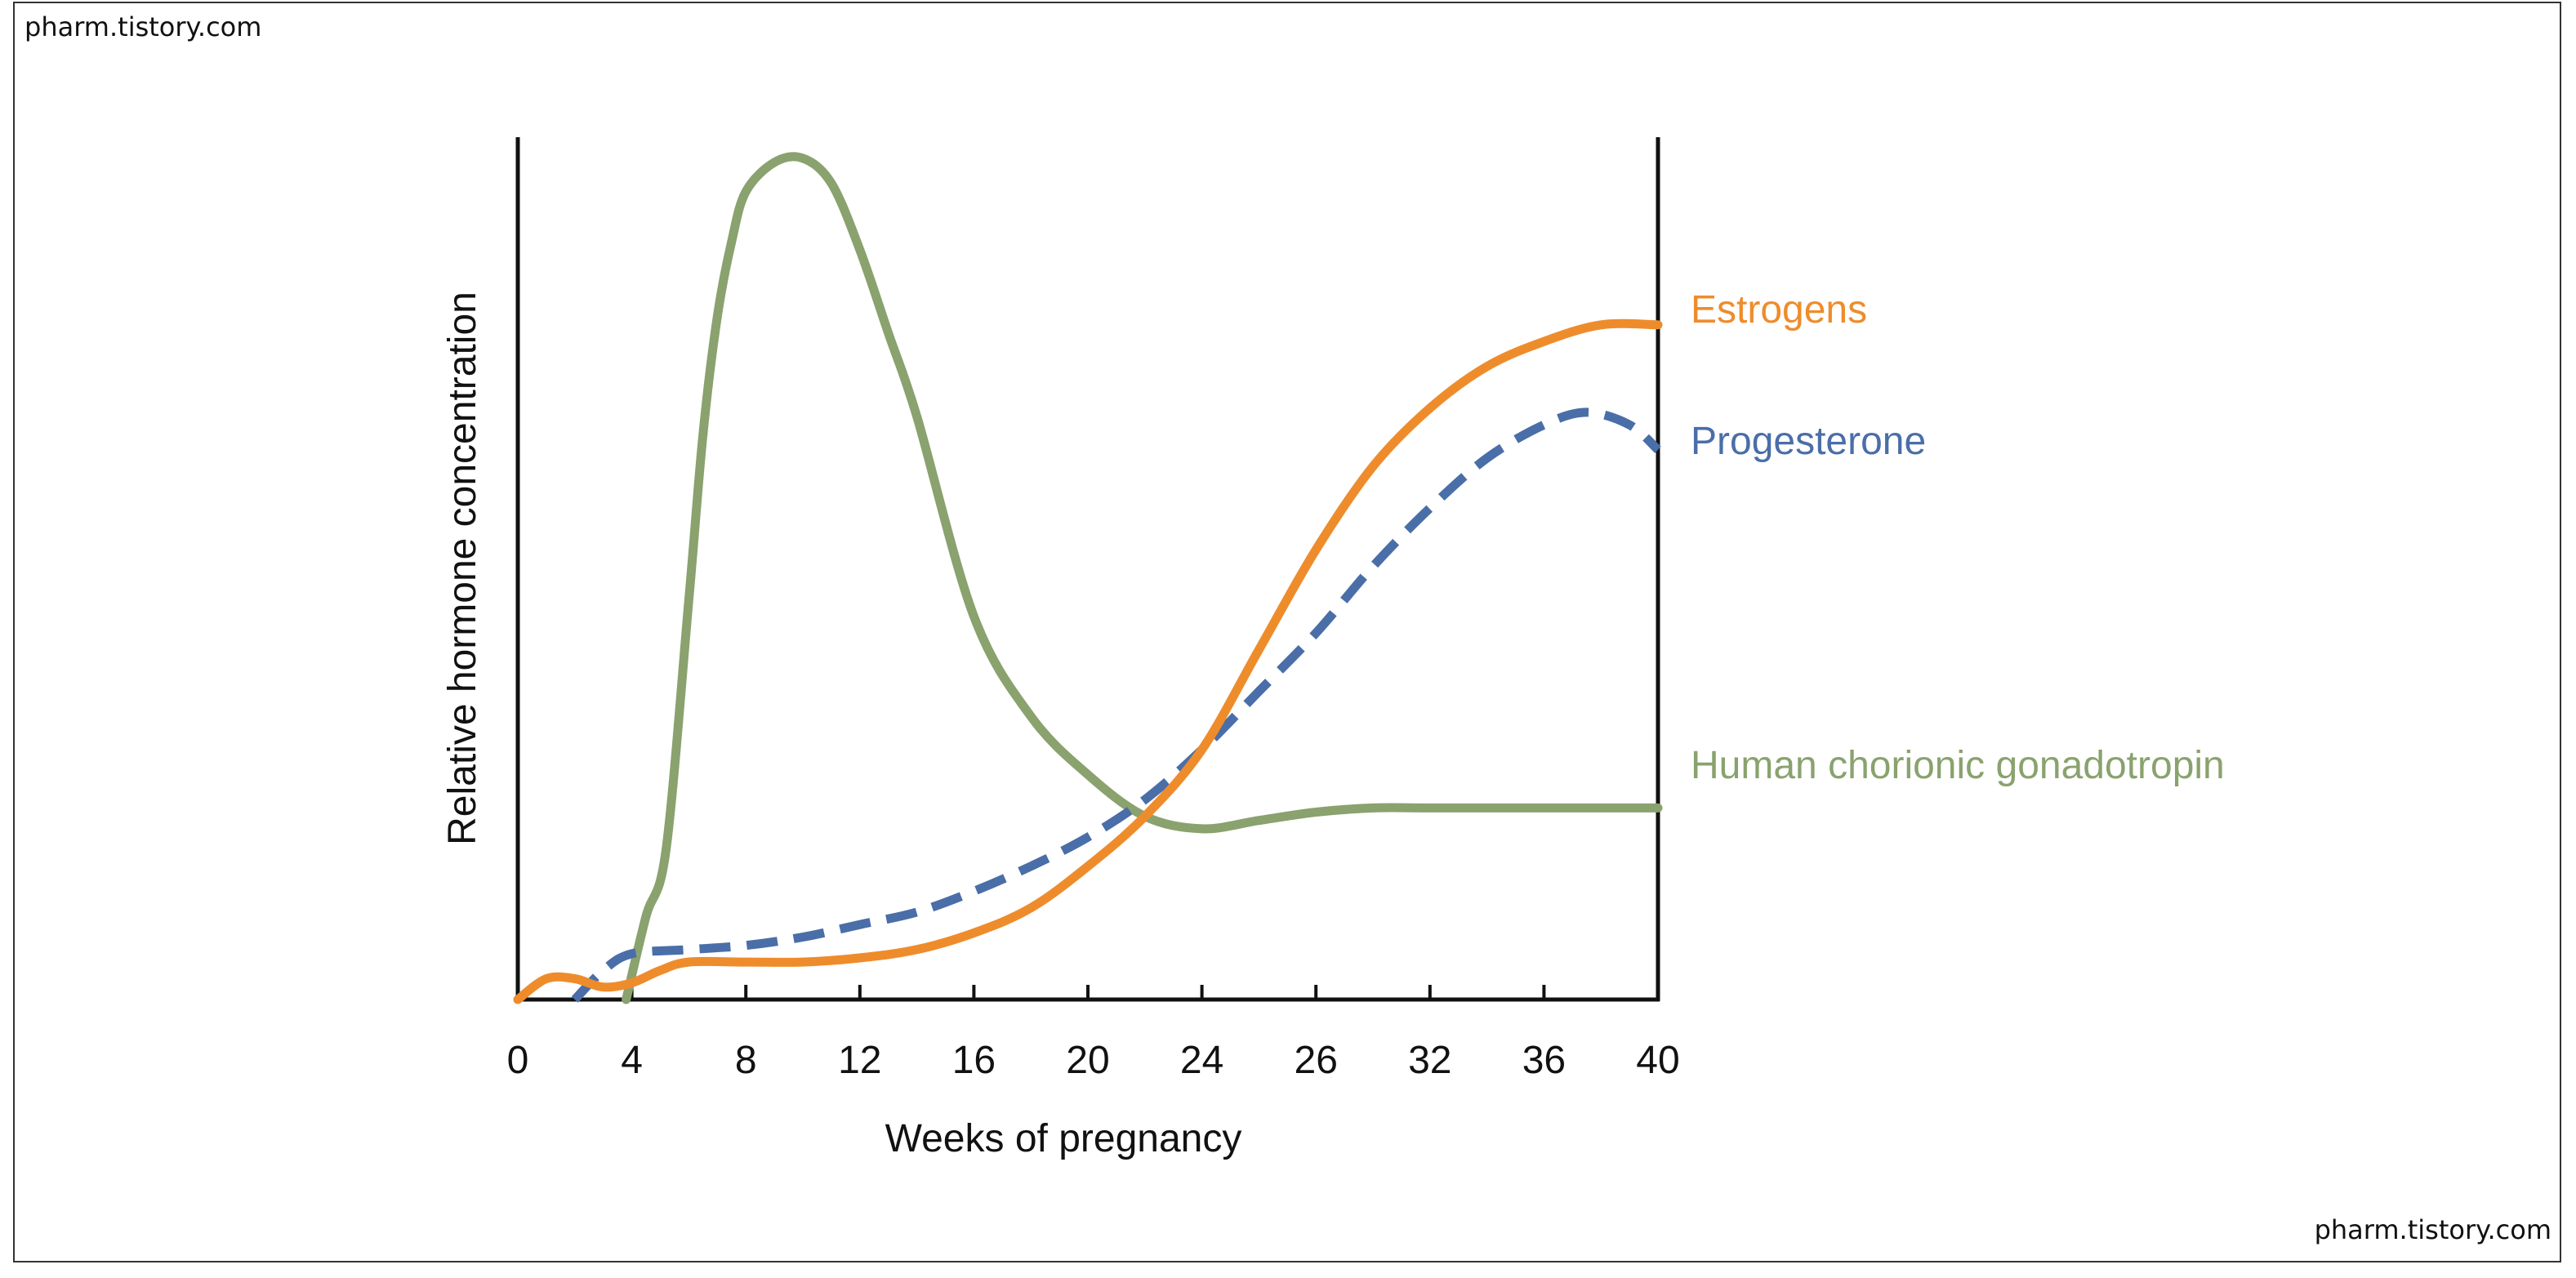  What do you see at coordinates (1429, 1060) in the screenshot?
I see `x-tick-label: 32` at bounding box center [1429, 1060].